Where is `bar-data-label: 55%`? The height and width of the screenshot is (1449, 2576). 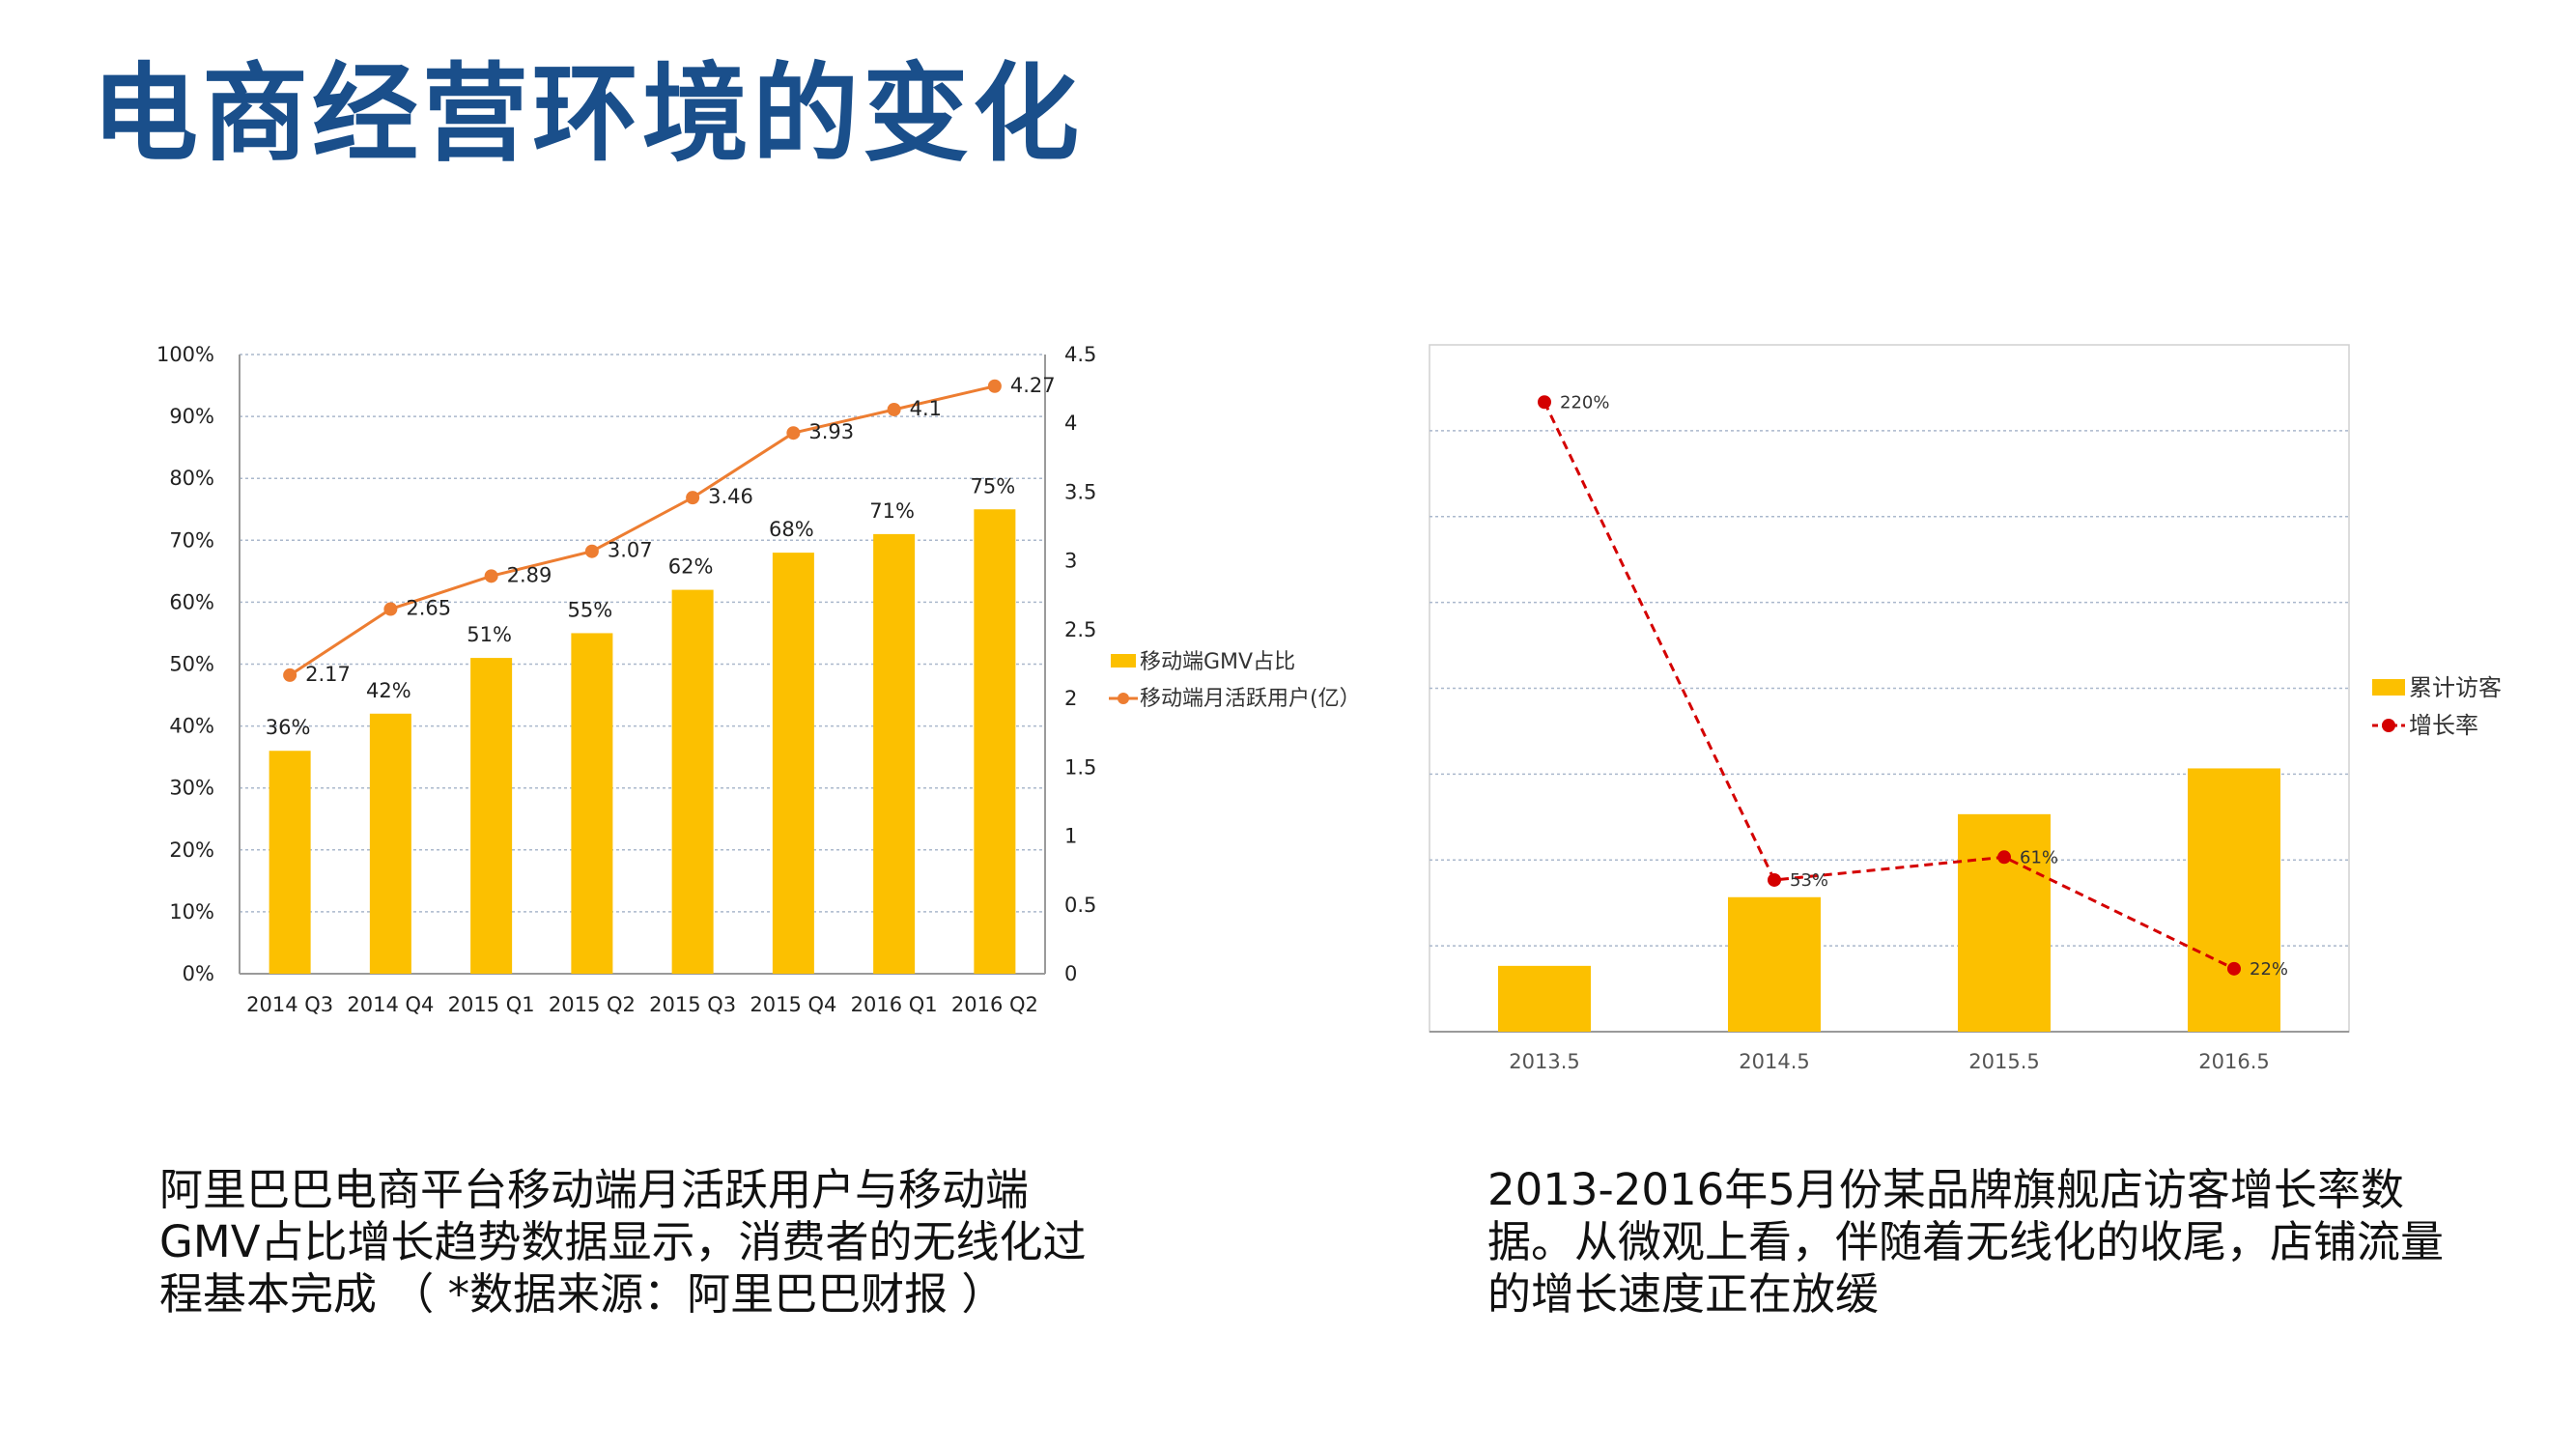 bar-data-label: 55% is located at coordinates (590, 609).